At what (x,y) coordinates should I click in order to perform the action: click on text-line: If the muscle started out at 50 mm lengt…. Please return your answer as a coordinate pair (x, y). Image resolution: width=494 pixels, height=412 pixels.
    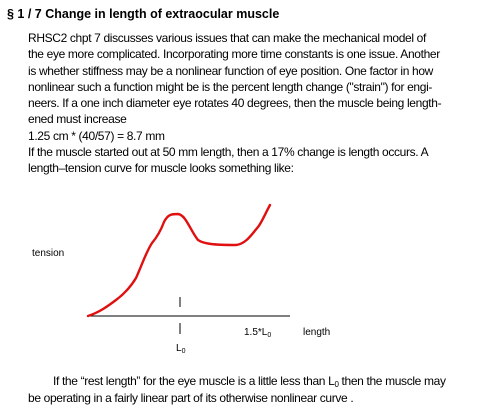
    Looking at the image, I should click on (228, 152).